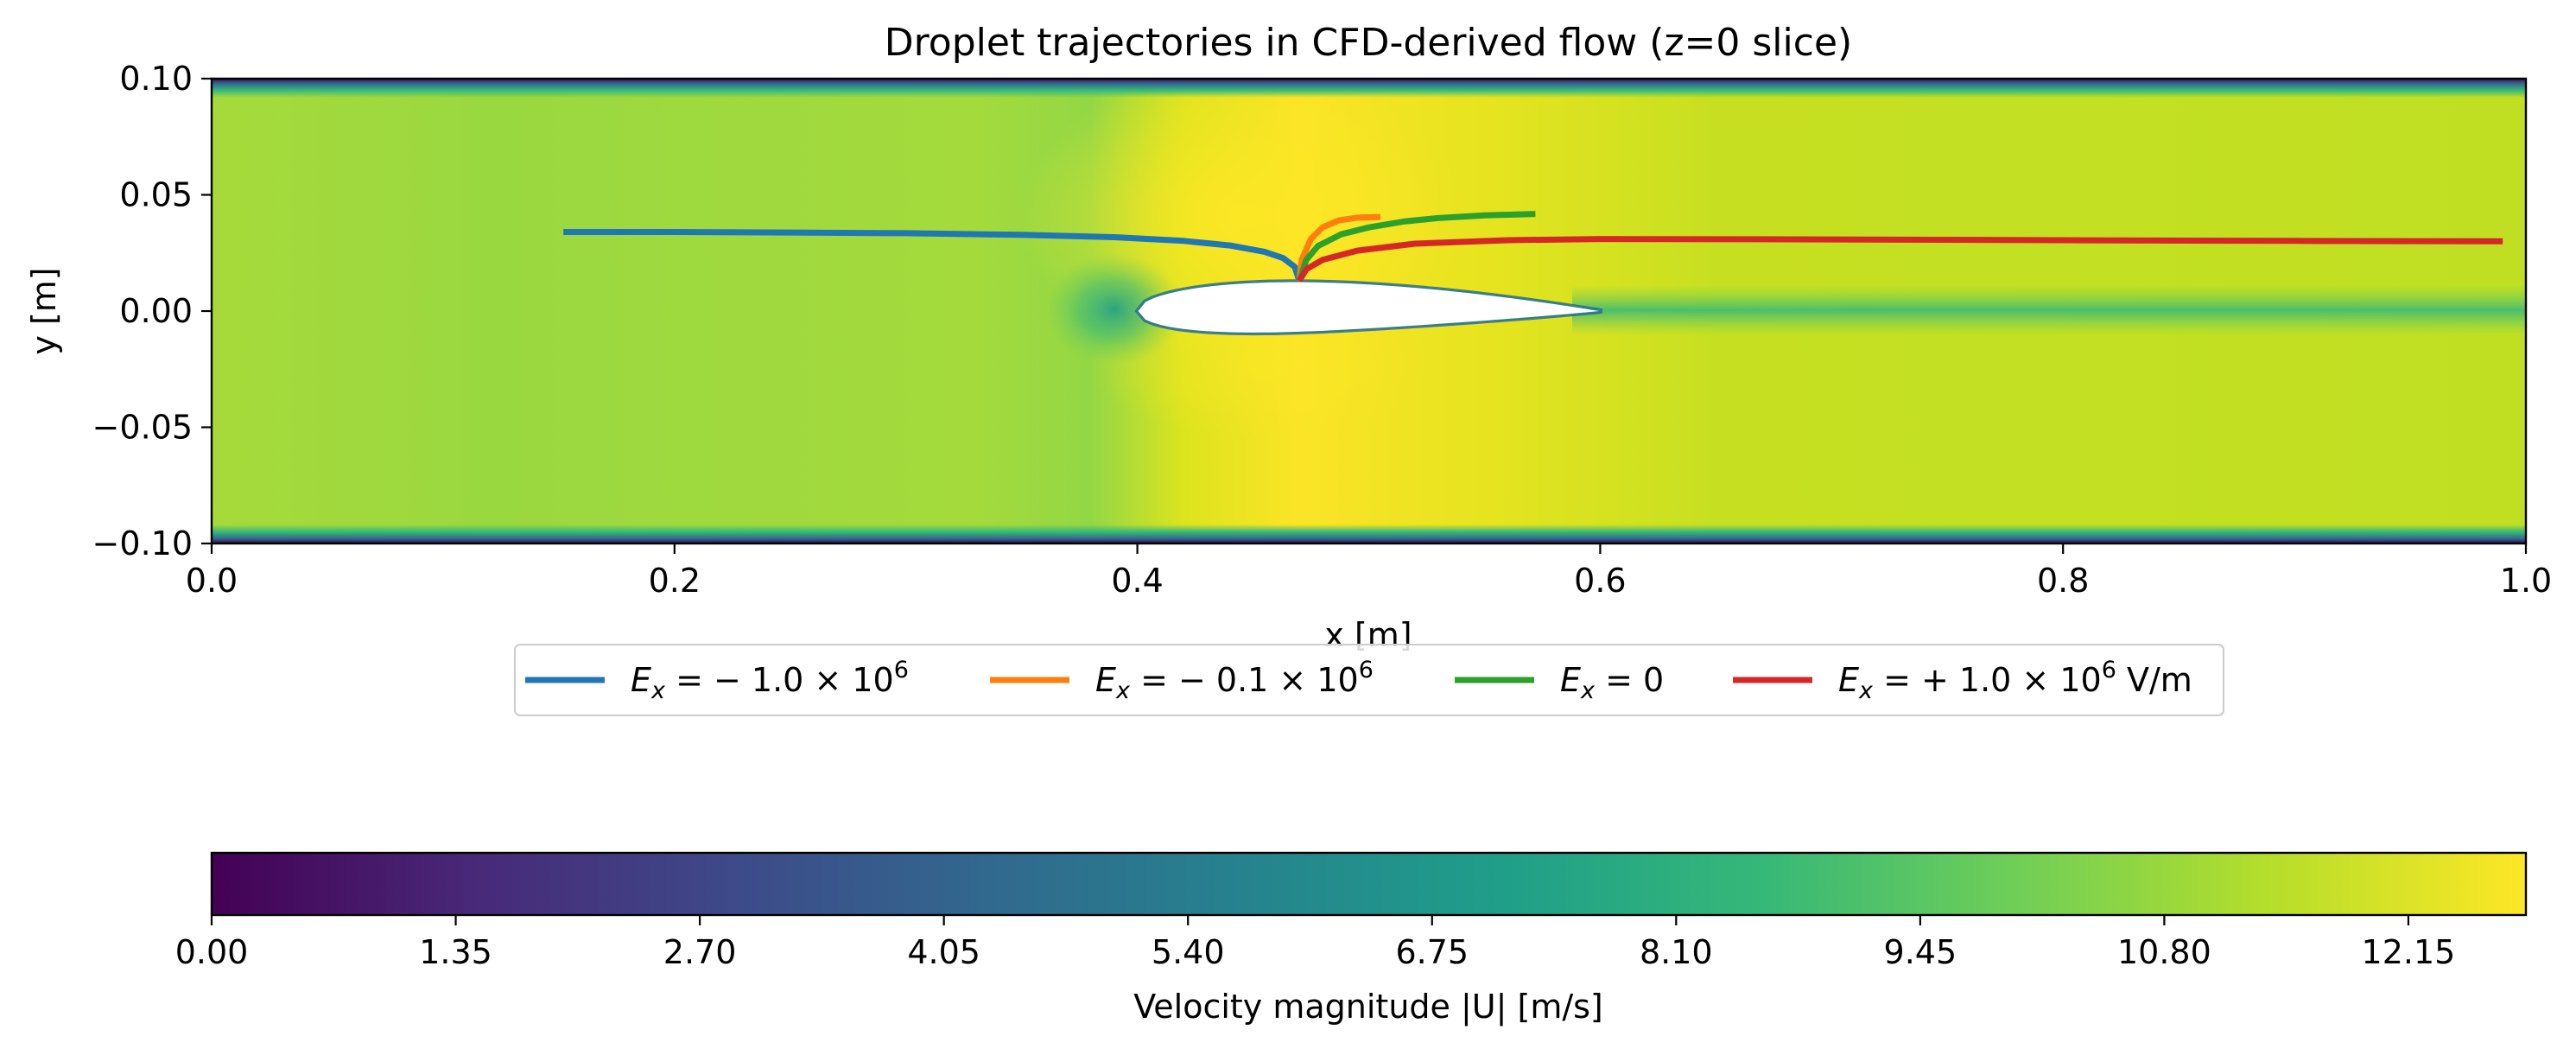 This screenshot has height=1055, width=2576. What do you see at coordinates (455, 952) in the screenshot?
I see `colorbar-tick-label: 1.35` at bounding box center [455, 952].